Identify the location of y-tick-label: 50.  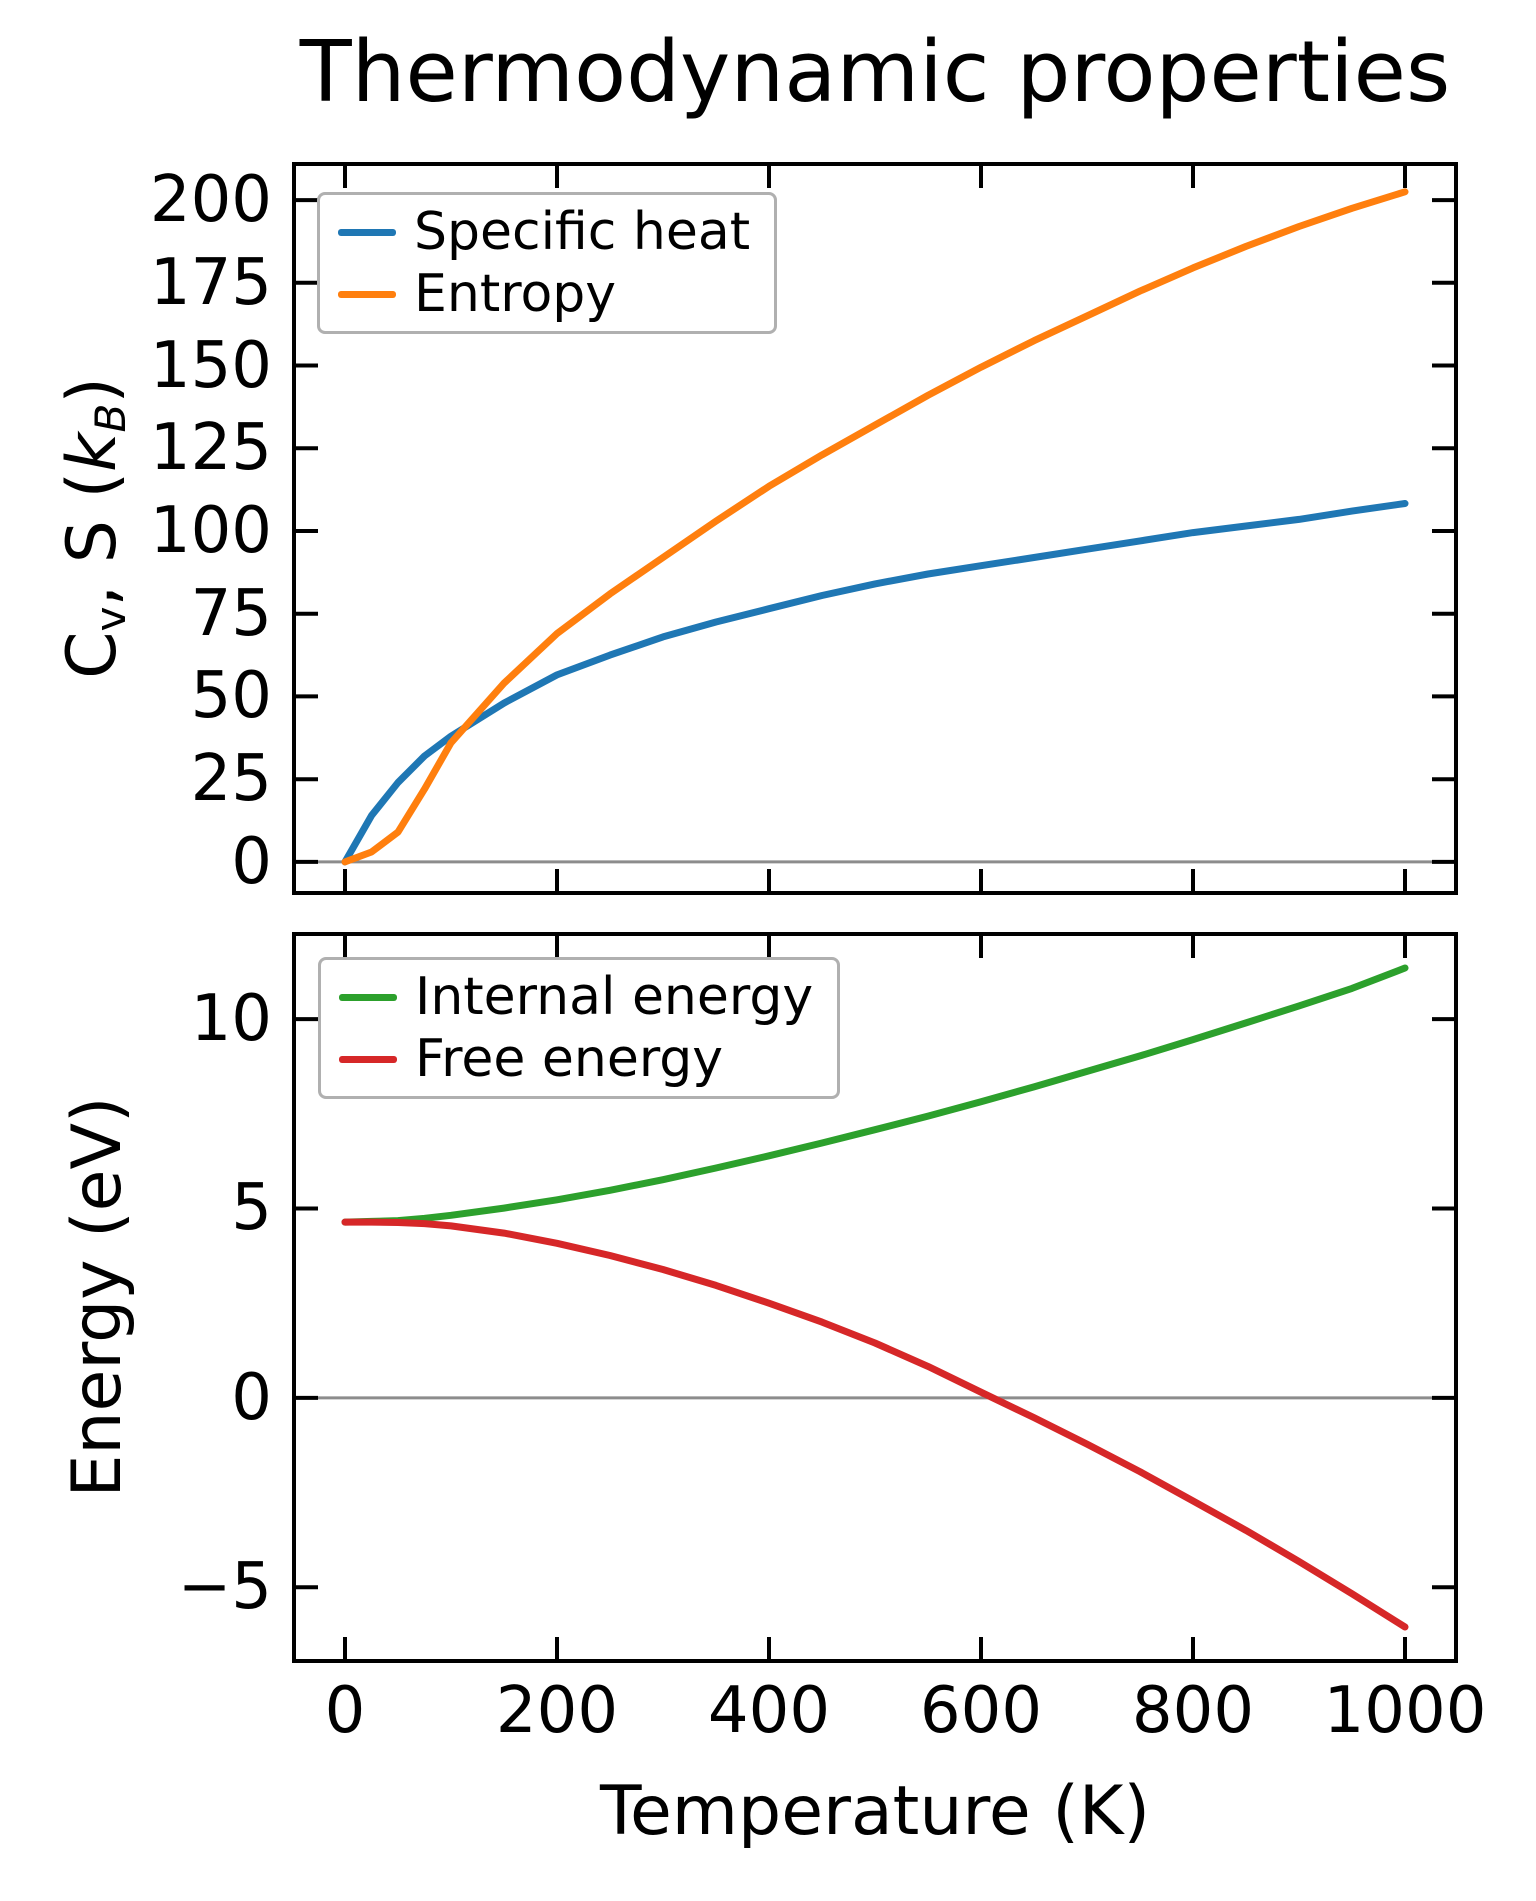
(231, 696).